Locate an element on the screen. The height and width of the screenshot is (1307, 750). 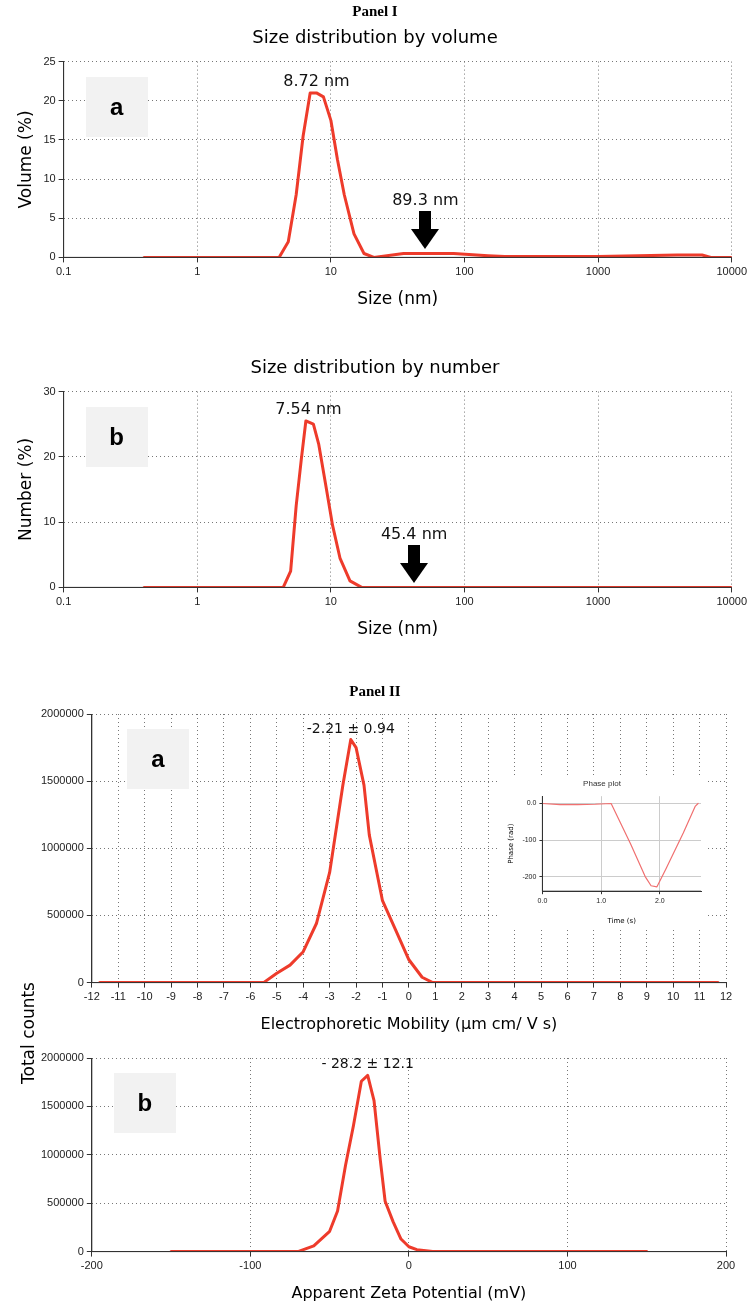
x-tick-label: 8 is located at coordinates (620, 996).